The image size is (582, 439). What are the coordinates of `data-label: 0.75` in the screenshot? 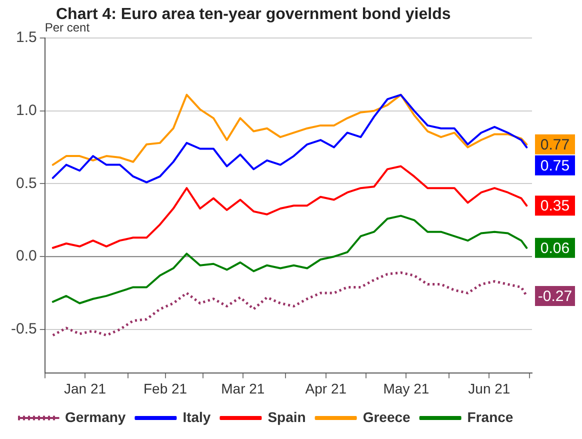 It's located at (555, 166).